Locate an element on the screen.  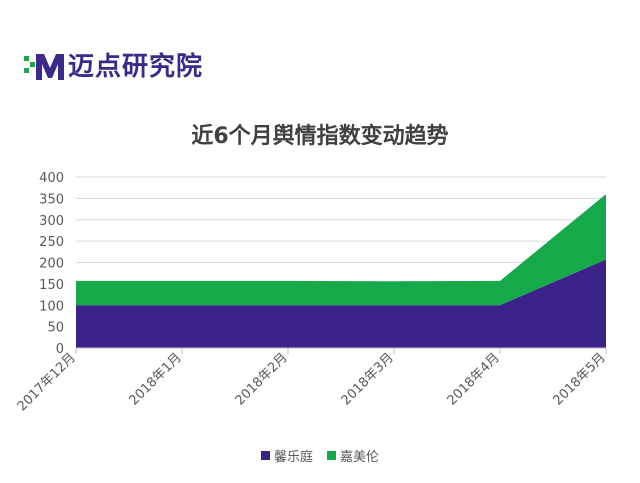
brand-name: 迈点研究院 is located at coordinates (136, 67).